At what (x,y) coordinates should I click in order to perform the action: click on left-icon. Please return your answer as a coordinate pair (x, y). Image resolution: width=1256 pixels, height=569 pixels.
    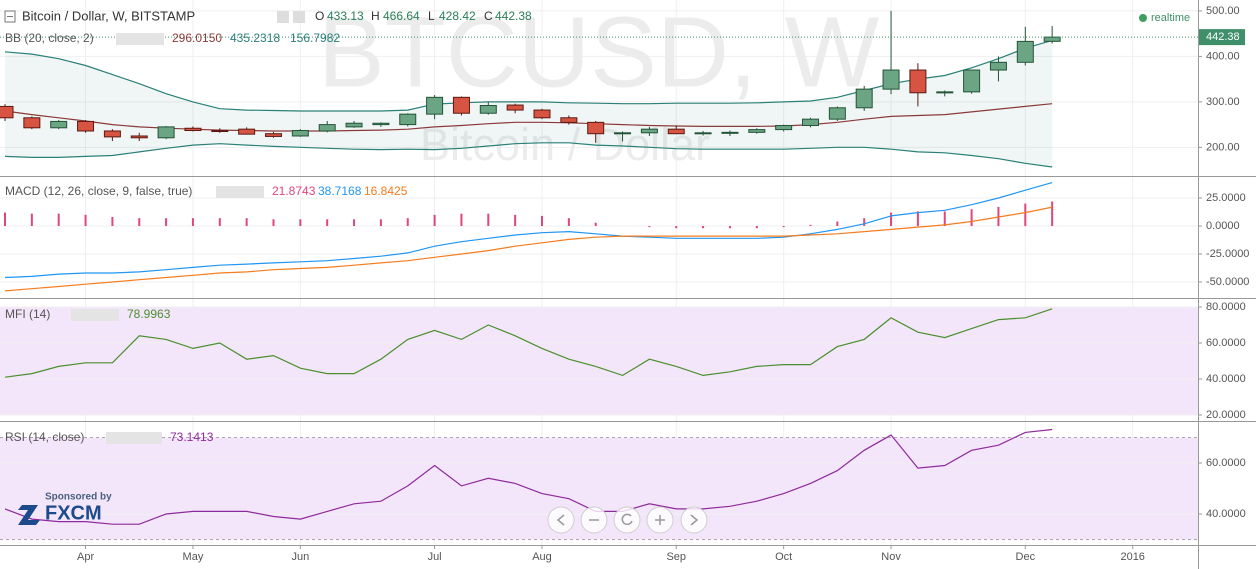
    Looking at the image, I should click on (560, 520).